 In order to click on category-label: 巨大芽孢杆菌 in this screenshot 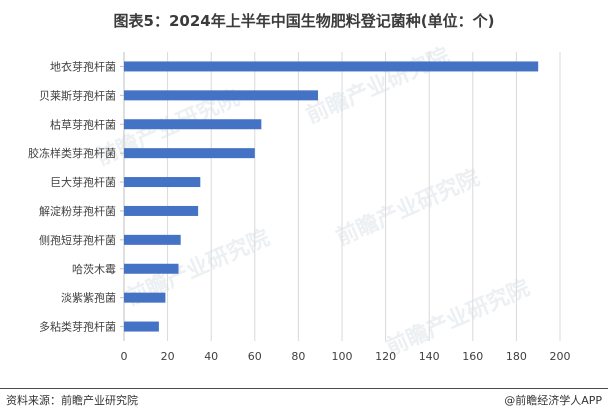, I will do `click(83, 182)`.